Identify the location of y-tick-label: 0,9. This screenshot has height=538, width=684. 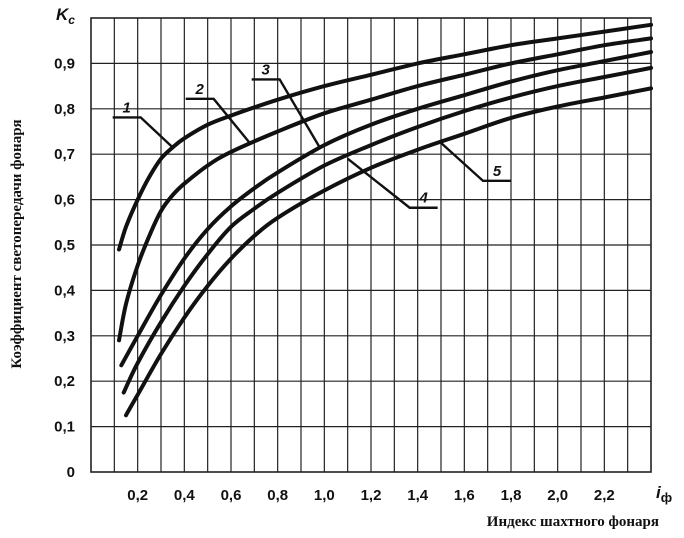
(64, 63).